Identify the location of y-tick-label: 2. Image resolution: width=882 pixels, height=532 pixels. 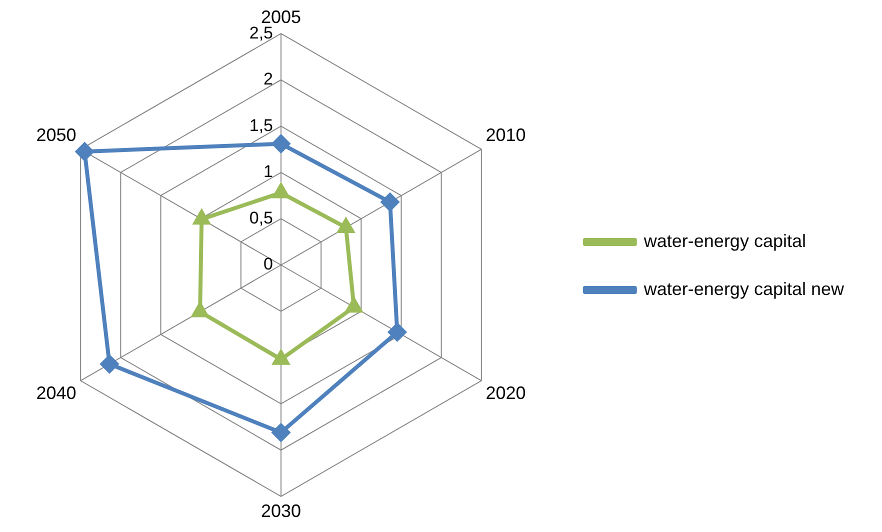
(268, 79).